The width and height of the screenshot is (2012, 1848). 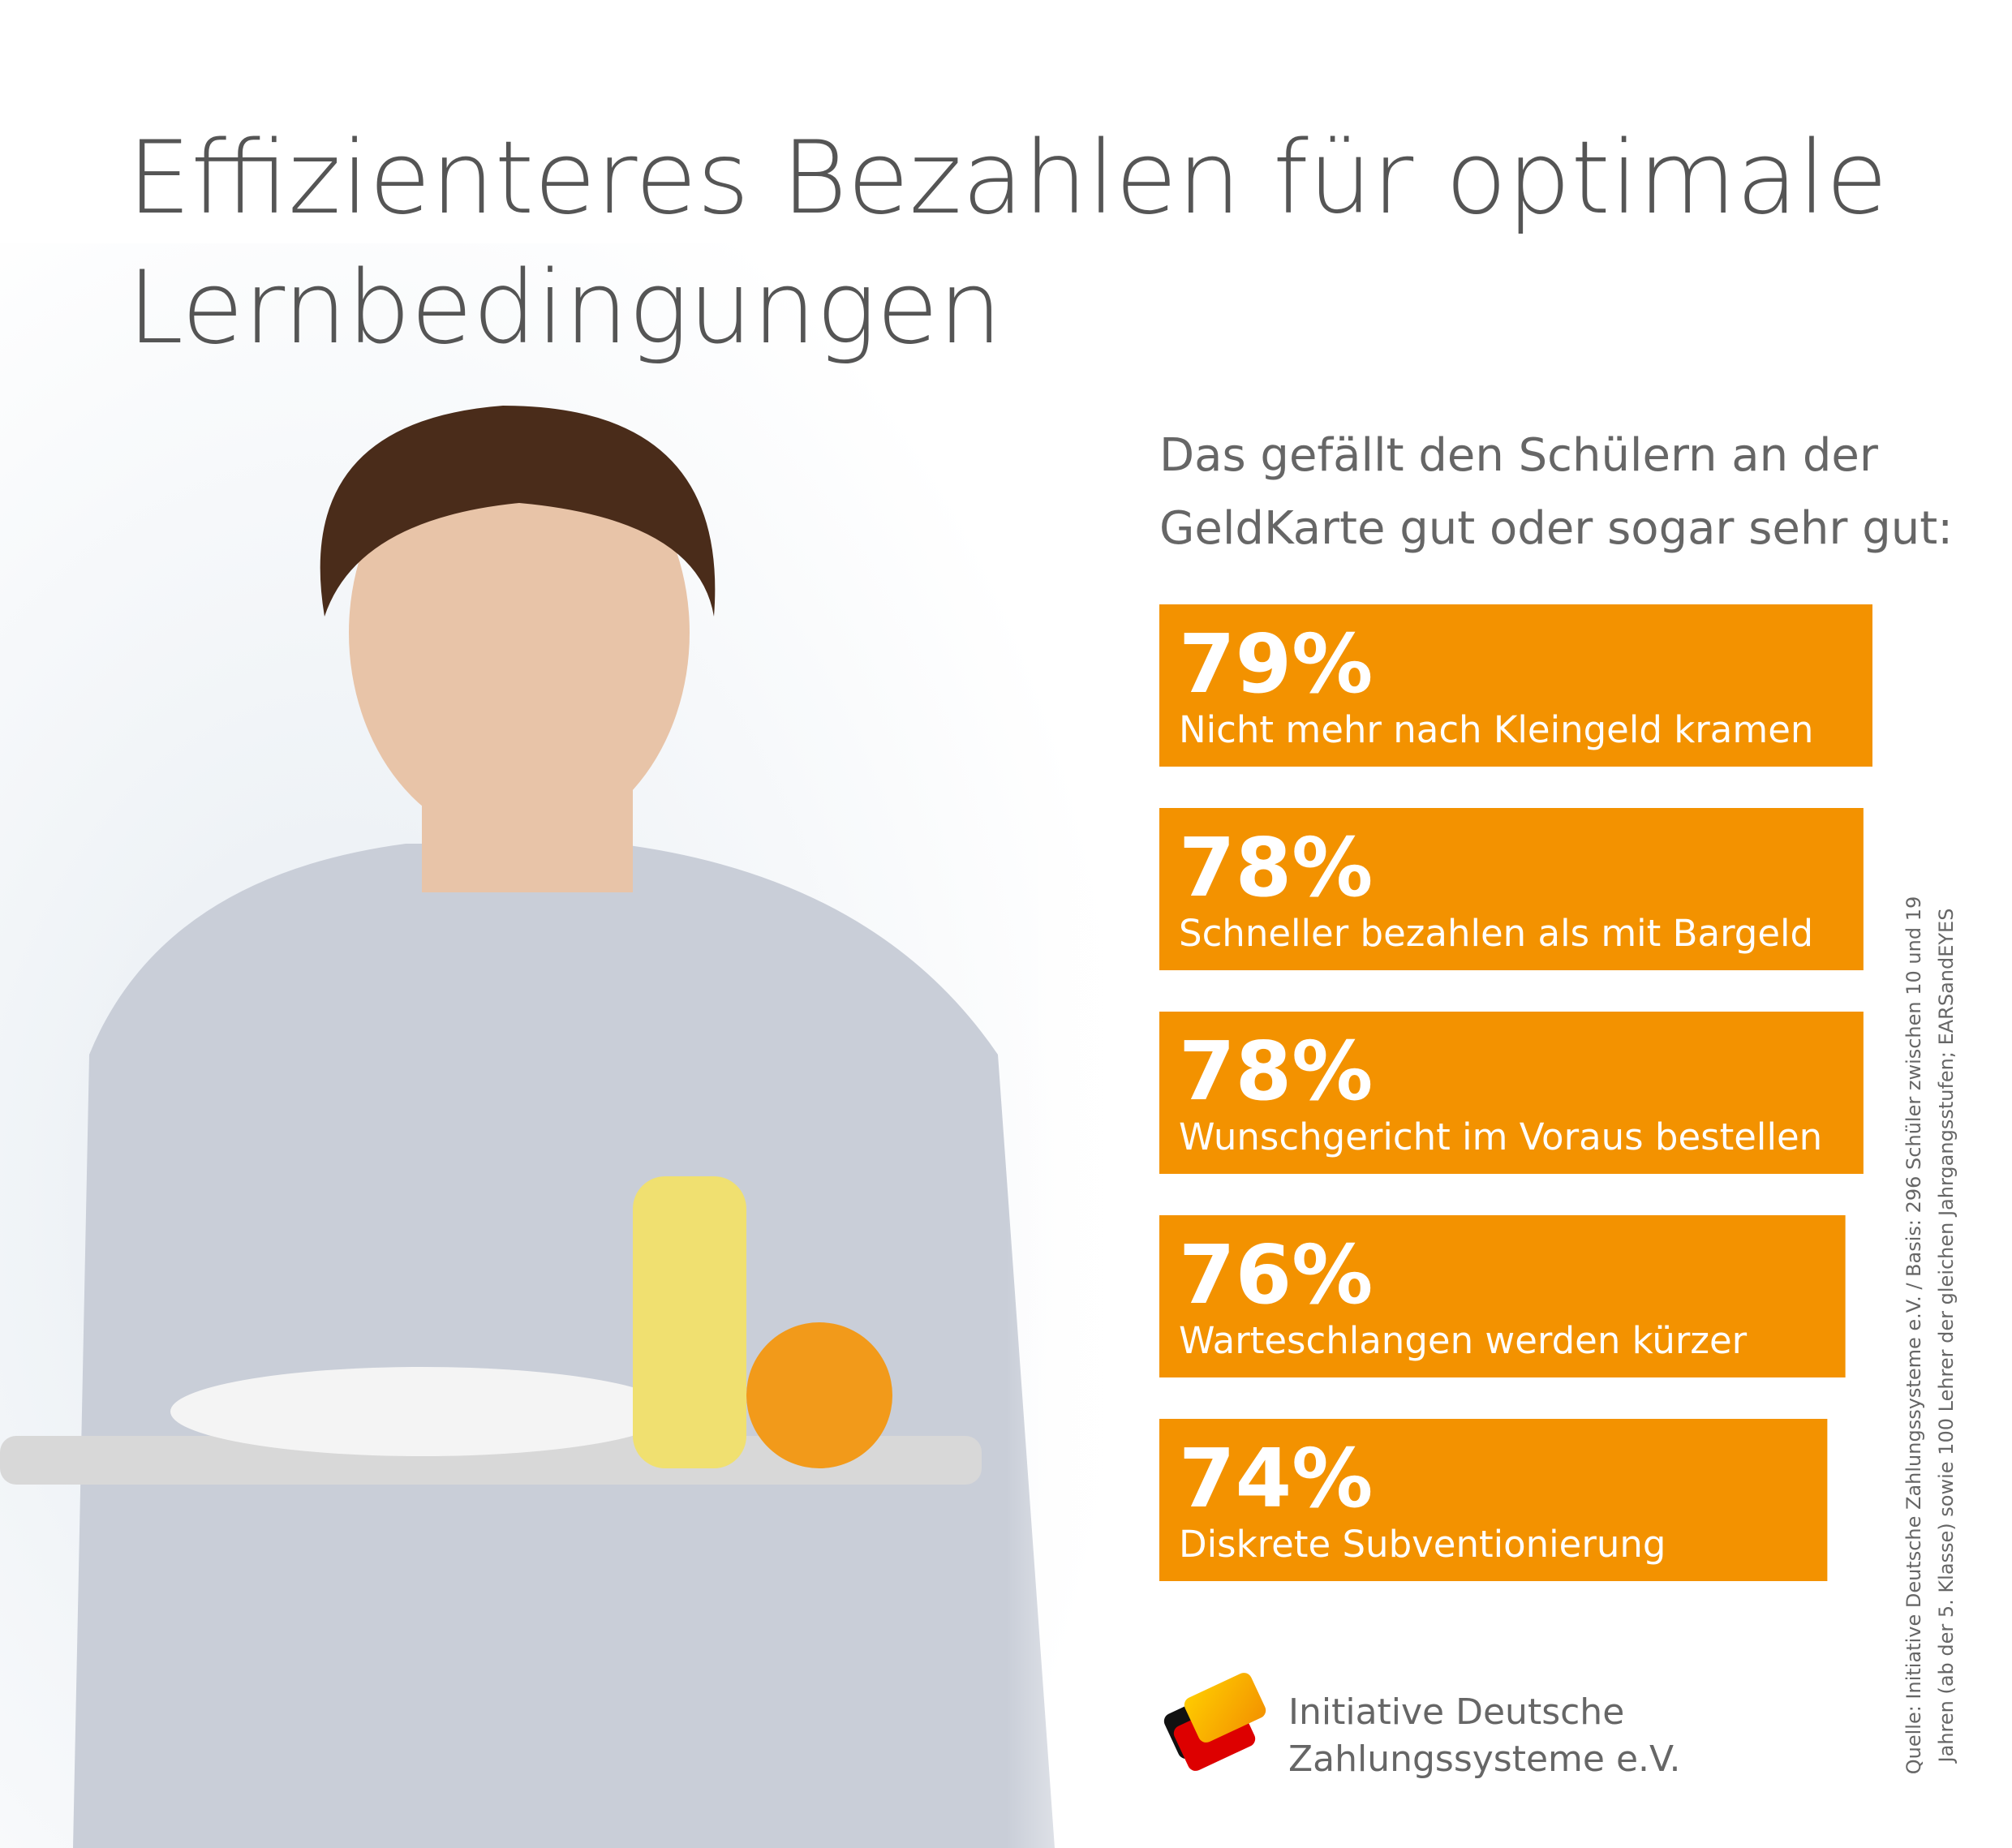 What do you see at coordinates (1463, 1340) in the screenshot?
I see `category-label: Warteschlangen werden kürzer` at bounding box center [1463, 1340].